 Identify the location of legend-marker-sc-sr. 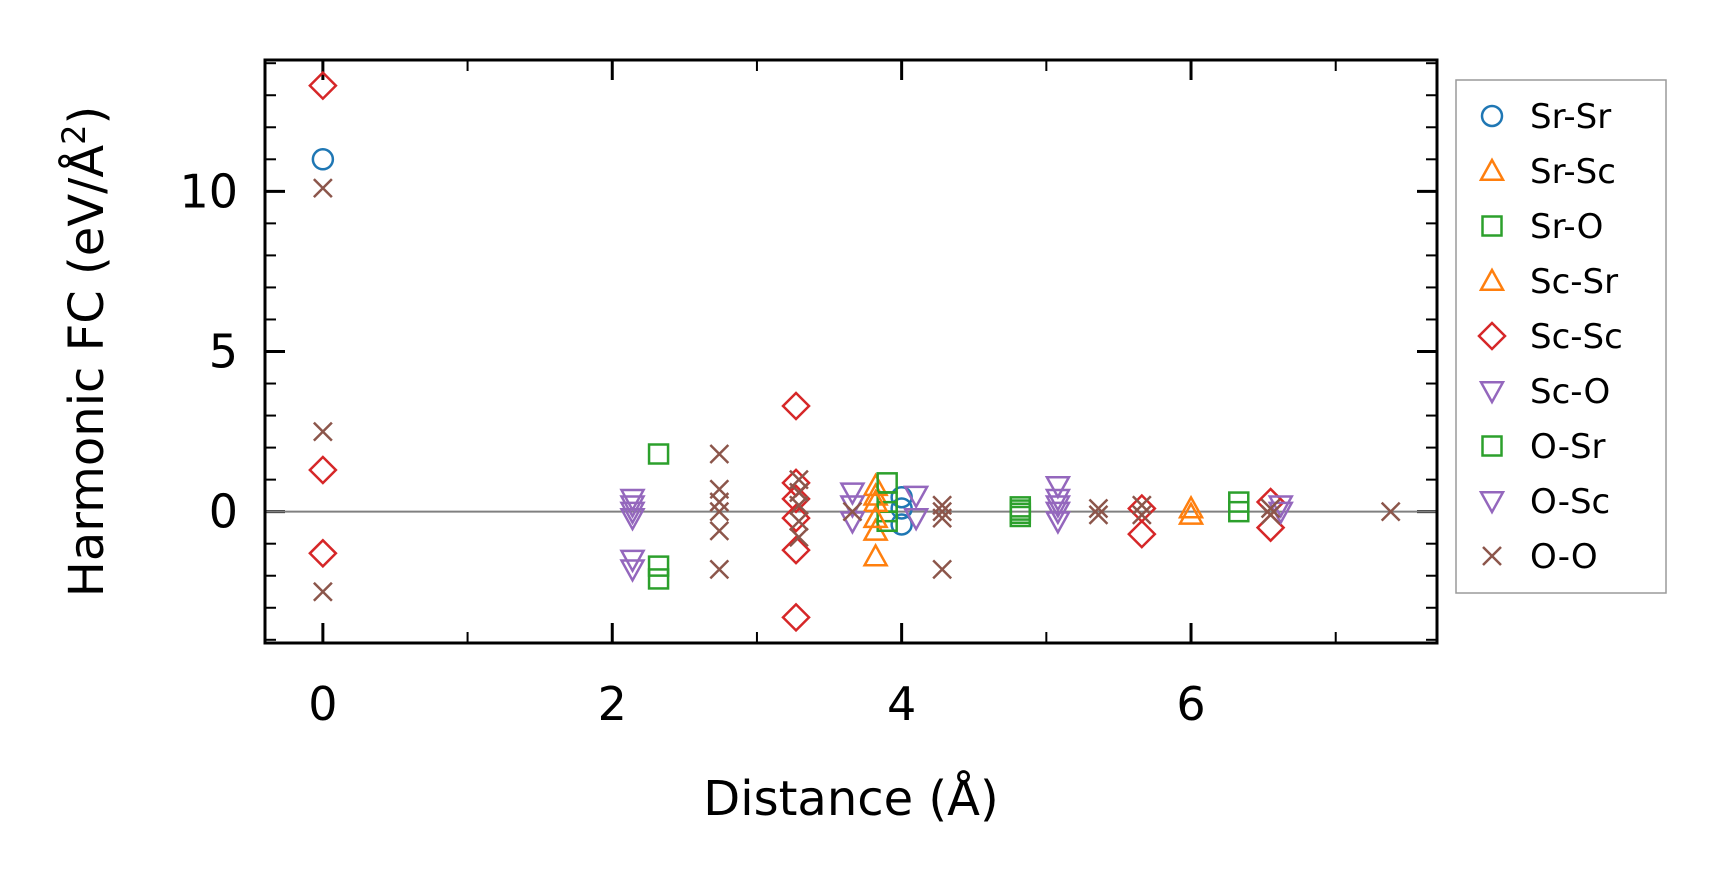
(1492, 279).